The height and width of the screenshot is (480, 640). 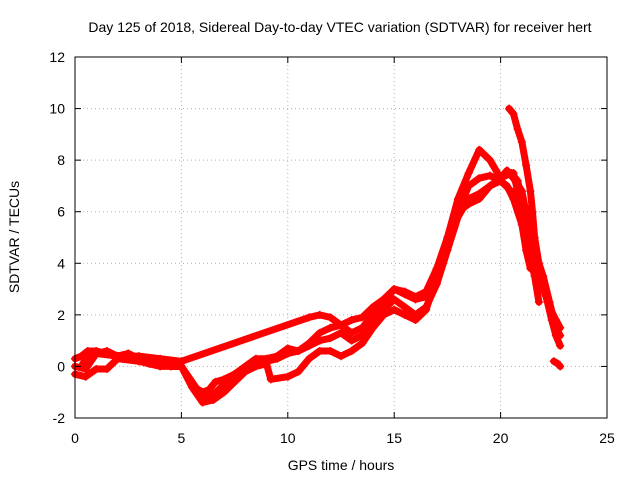 What do you see at coordinates (534, 227) in the screenshot?
I see `series-trace` at bounding box center [534, 227].